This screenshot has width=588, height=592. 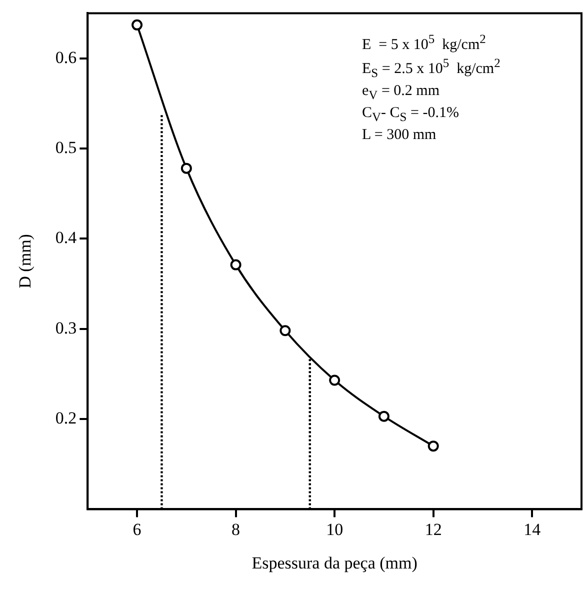 What do you see at coordinates (66, 238) in the screenshot?
I see `y-tick-label: 0.4` at bounding box center [66, 238].